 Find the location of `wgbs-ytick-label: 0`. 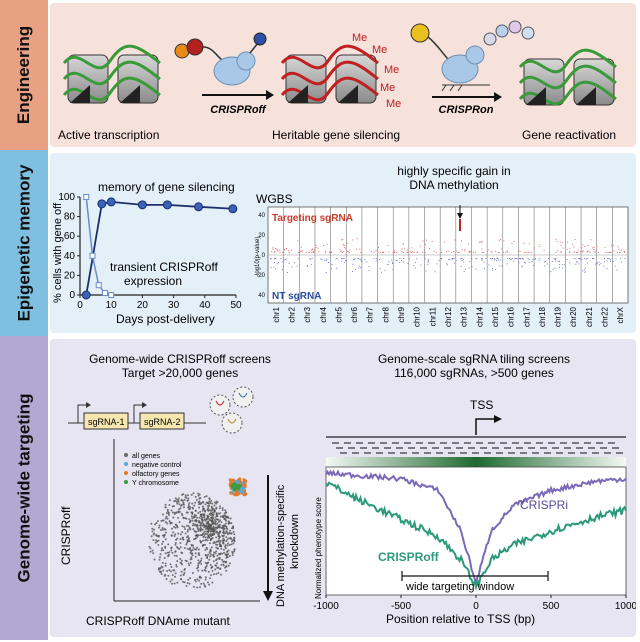

wgbs-ytick-label: 0 is located at coordinates (264, 256).